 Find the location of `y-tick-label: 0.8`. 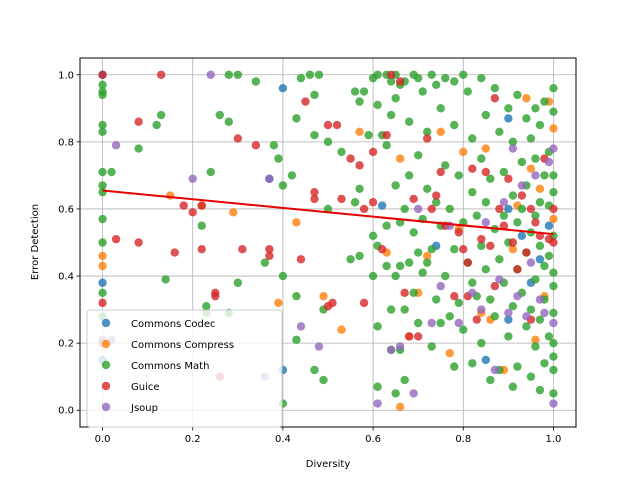

y-tick-label: 0.8 is located at coordinates (66, 142).